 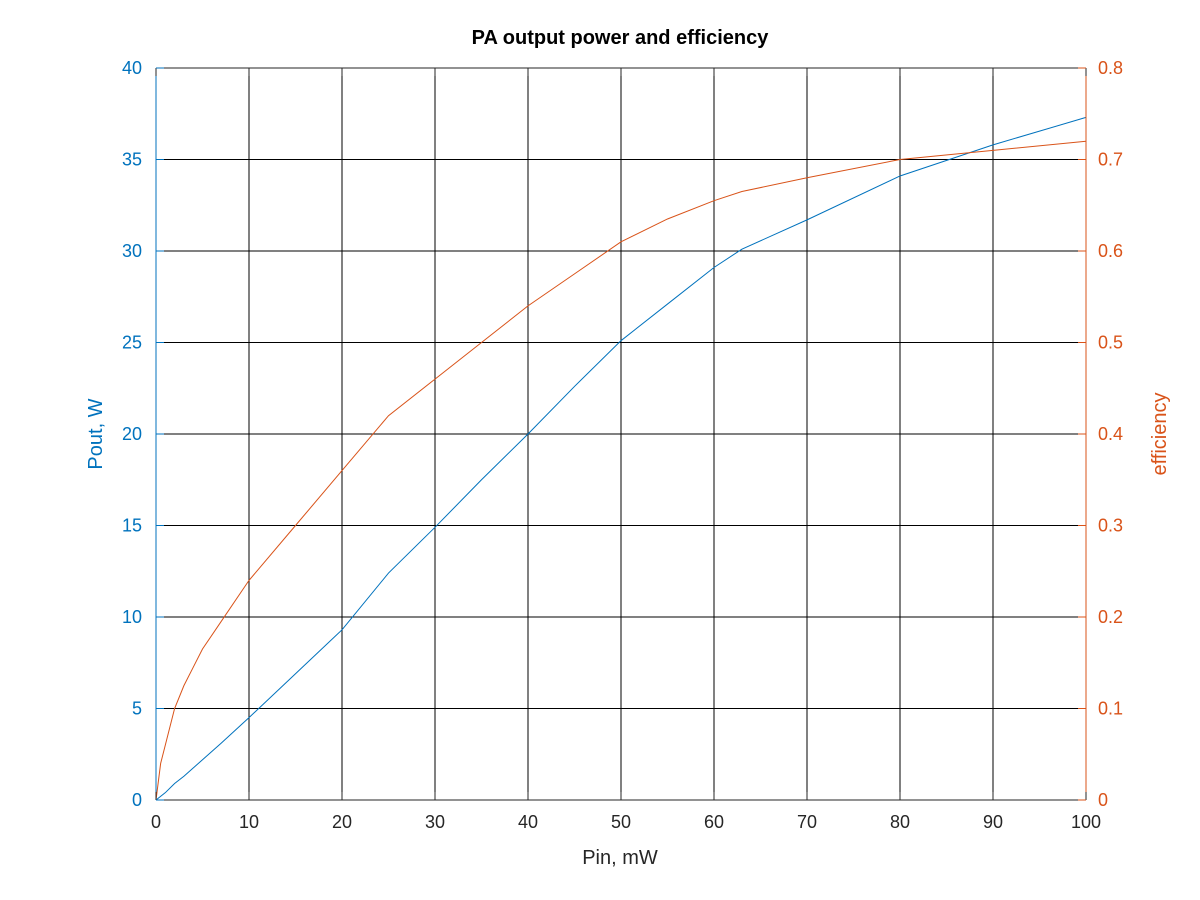 I want to click on y-axis-left-label: Pout, W, so click(x=96, y=433).